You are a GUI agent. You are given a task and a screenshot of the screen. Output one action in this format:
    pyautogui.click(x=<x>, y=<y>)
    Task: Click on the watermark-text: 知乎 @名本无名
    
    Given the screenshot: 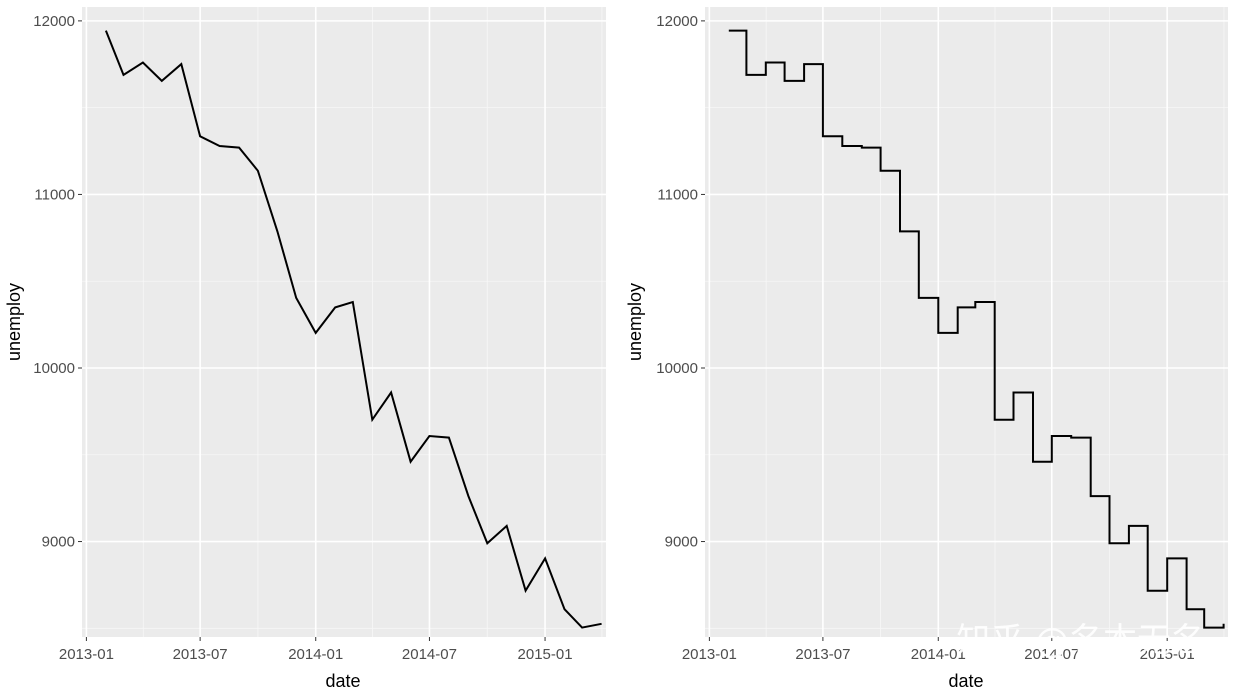 What is the action you would take?
    pyautogui.click(x=1080, y=641)
    